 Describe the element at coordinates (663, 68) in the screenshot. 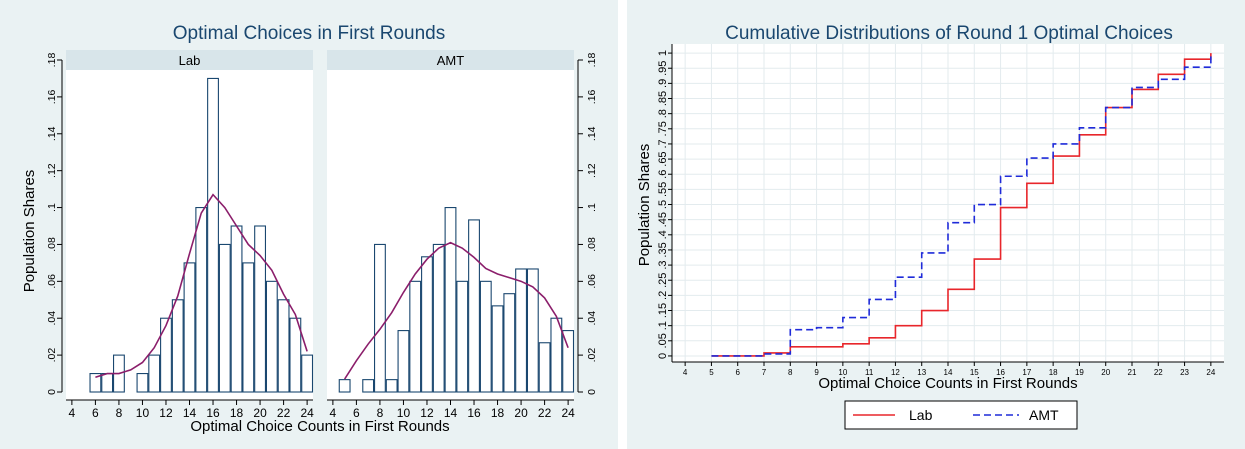

I see `y-tick-label: .95` at that location.